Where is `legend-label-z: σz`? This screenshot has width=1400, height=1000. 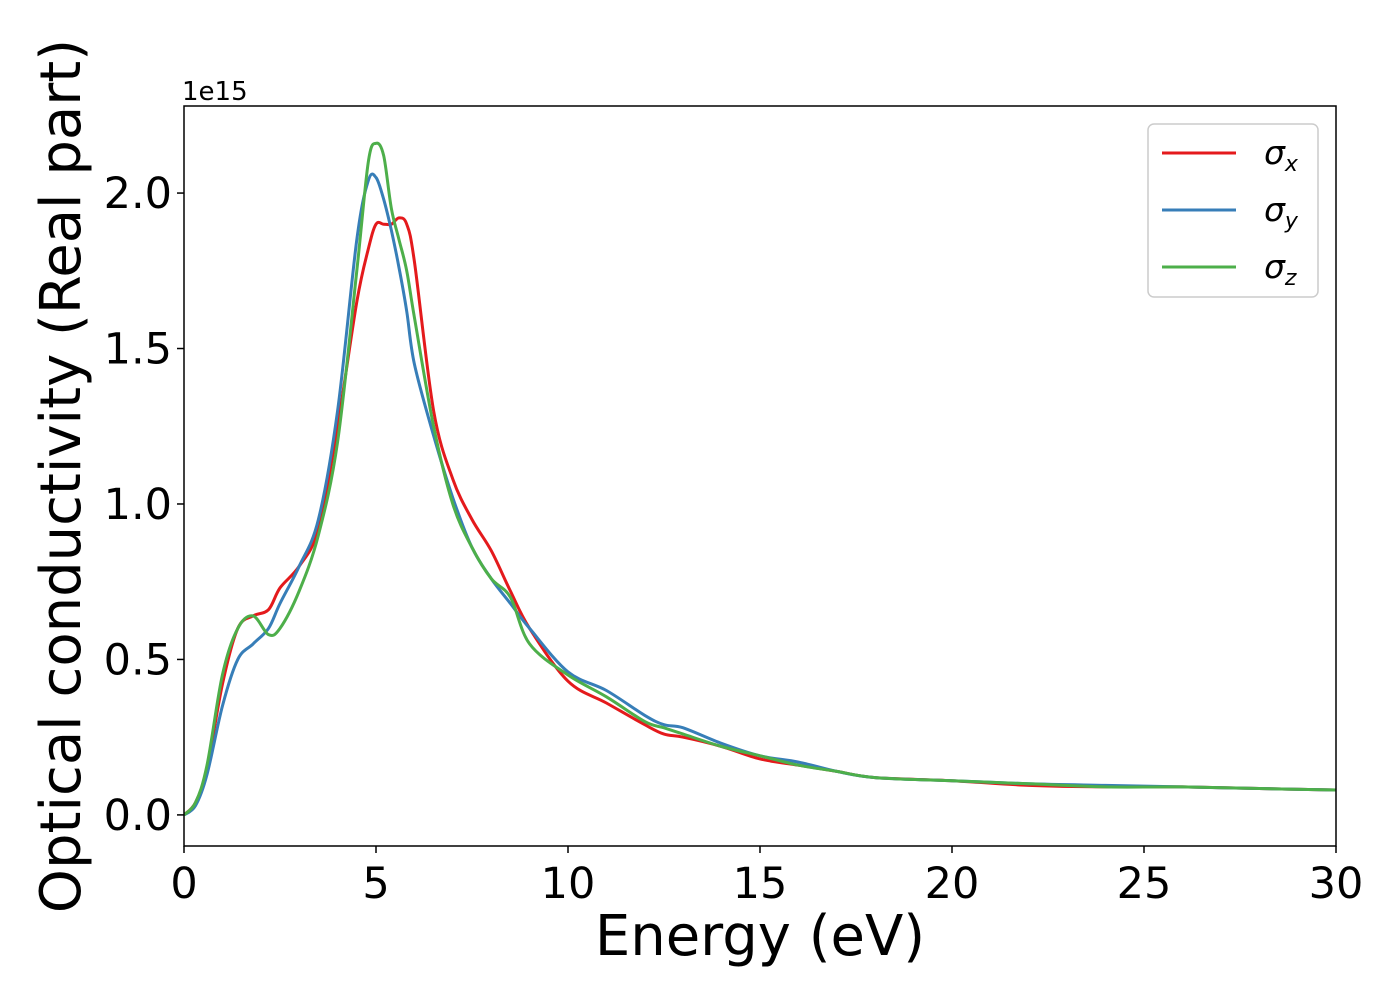 legend-label-z: σz is located at coordinates (1280, 269).